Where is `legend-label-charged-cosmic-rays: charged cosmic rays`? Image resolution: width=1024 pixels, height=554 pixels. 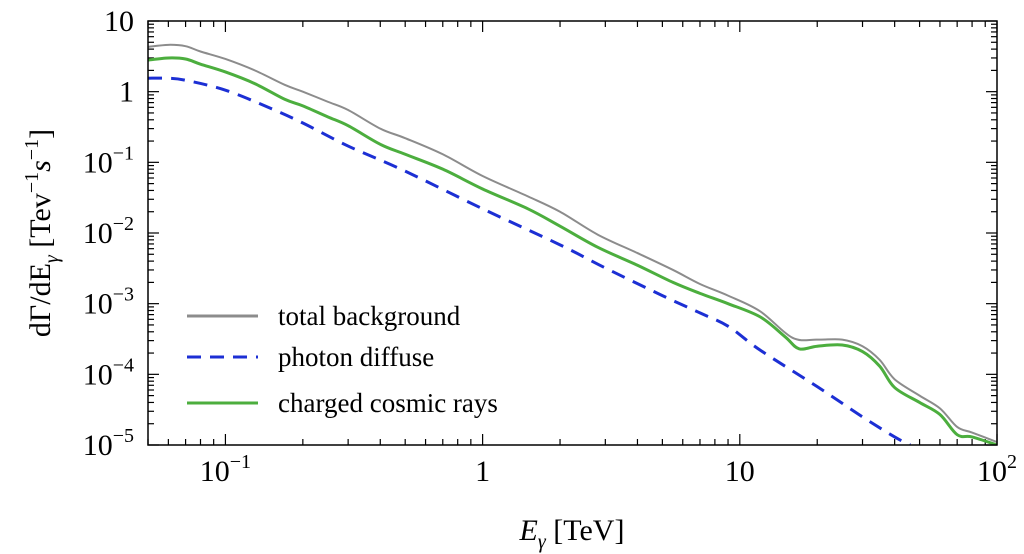 legend-label-charged-cosmic-rays: charged cosmic rays is located at coordinates (388, 403).